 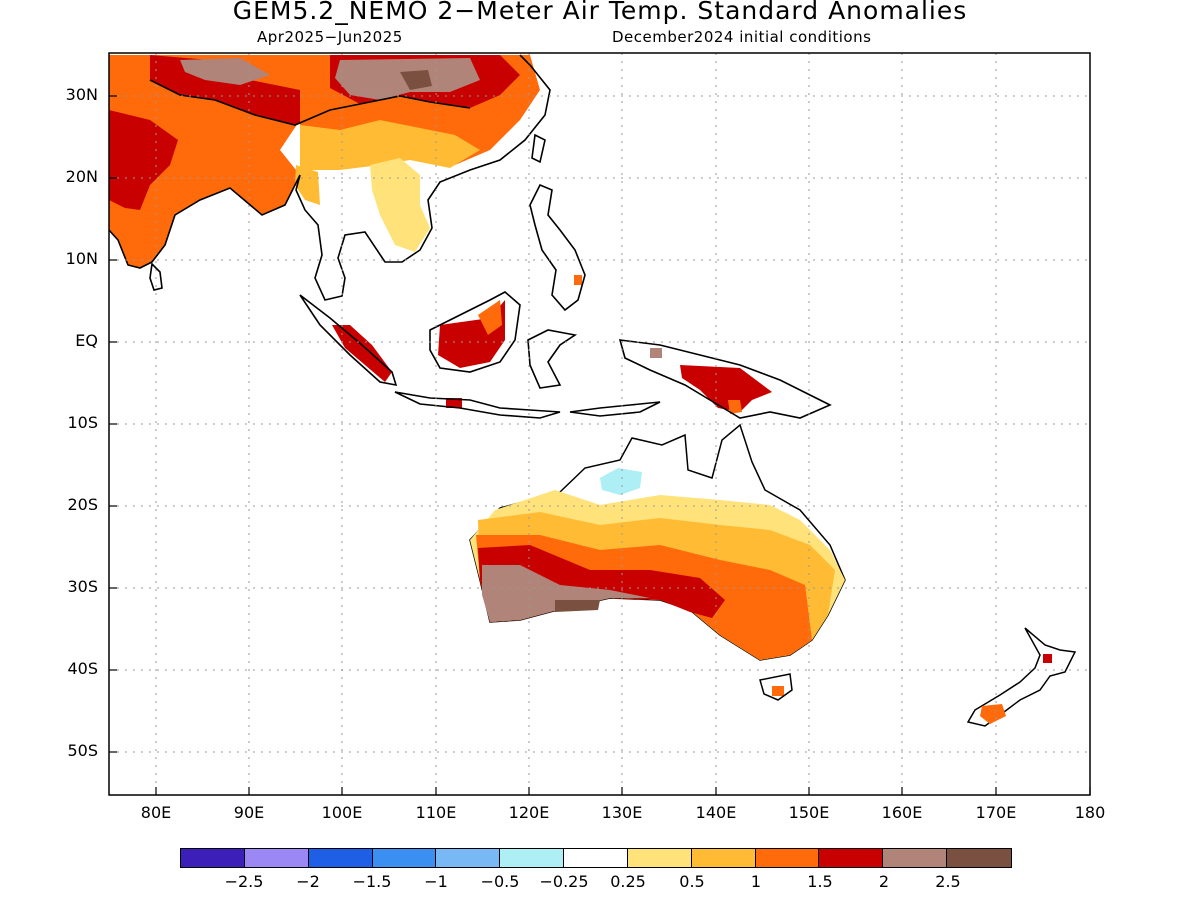 I want to click on lon-label: 100E, so click(x=342, y=812).